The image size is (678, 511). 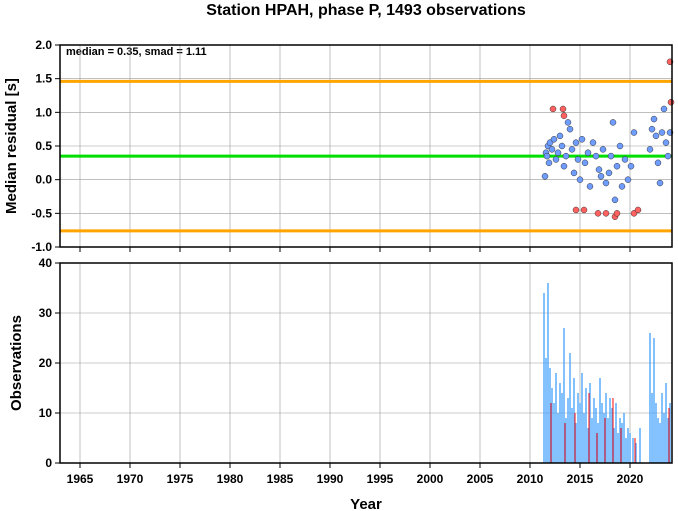 What do you see at coordinates (41, 247) in the screenshot?
I see `y-tick-label: -1.0` at bounding box center [41, 247].